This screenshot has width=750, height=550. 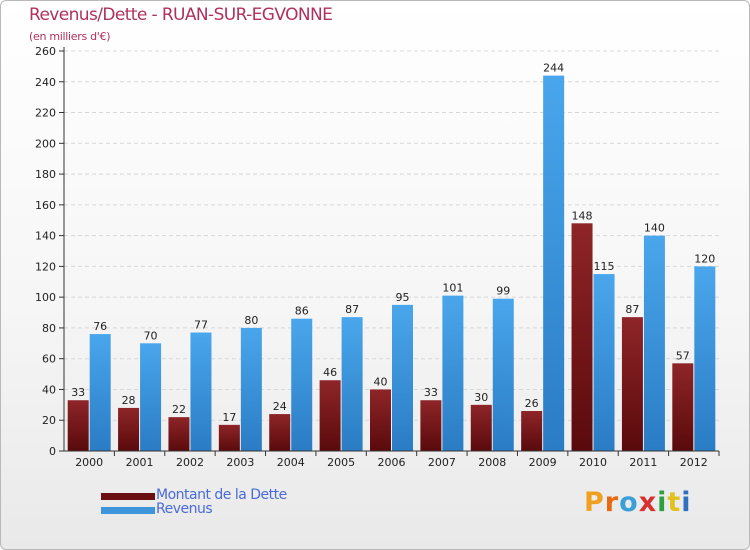 What do you see at coordinates (140, 462) in the screenshot?
I see `x-tick-label: 2001` at bounding box center [140, 462].